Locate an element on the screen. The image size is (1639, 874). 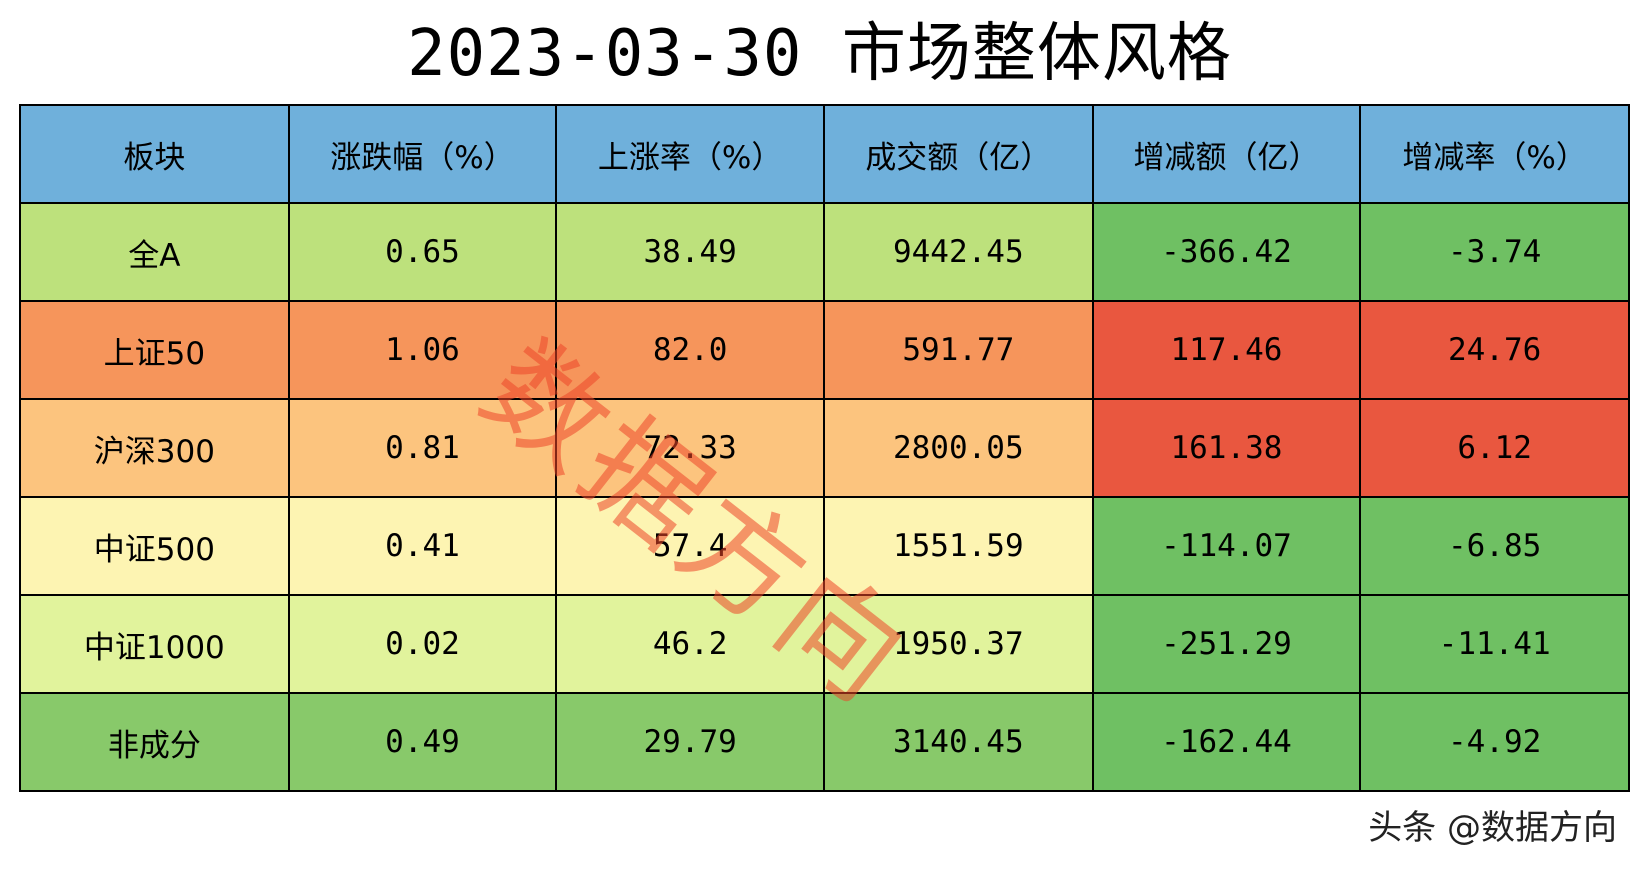
cell-turnover-delta: -114.07 is located at coordinates (1226, 546).